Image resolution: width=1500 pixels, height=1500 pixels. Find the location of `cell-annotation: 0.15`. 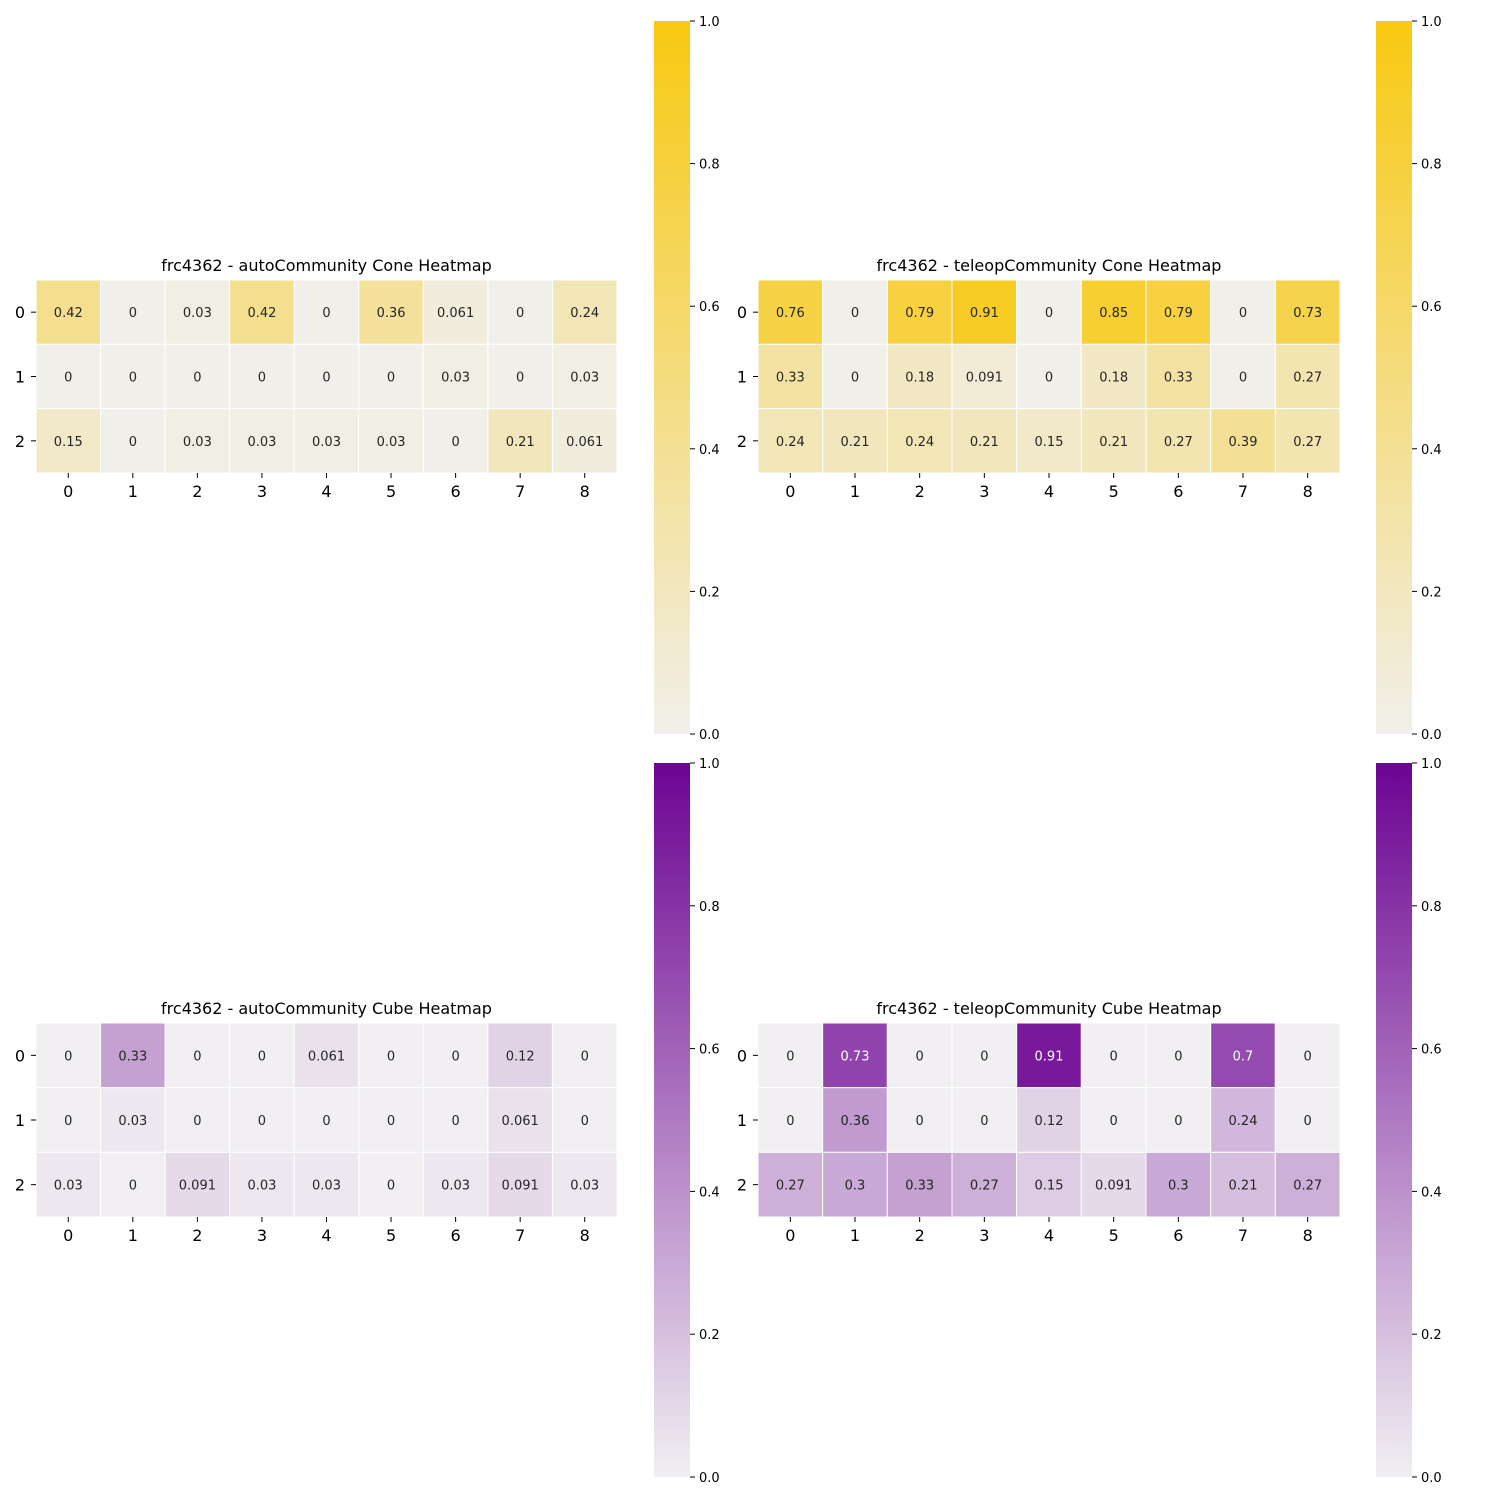

cell-annotation: 0.15 is located at coordinates (1049, 1186).